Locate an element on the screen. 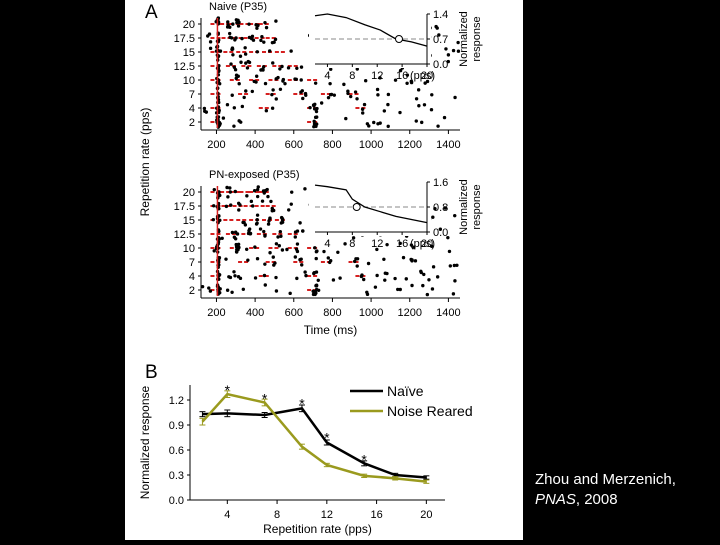 The height and width of the screenshot is (545, 720). b-x-tick-label: 20 is located at coordinates (426, 515).